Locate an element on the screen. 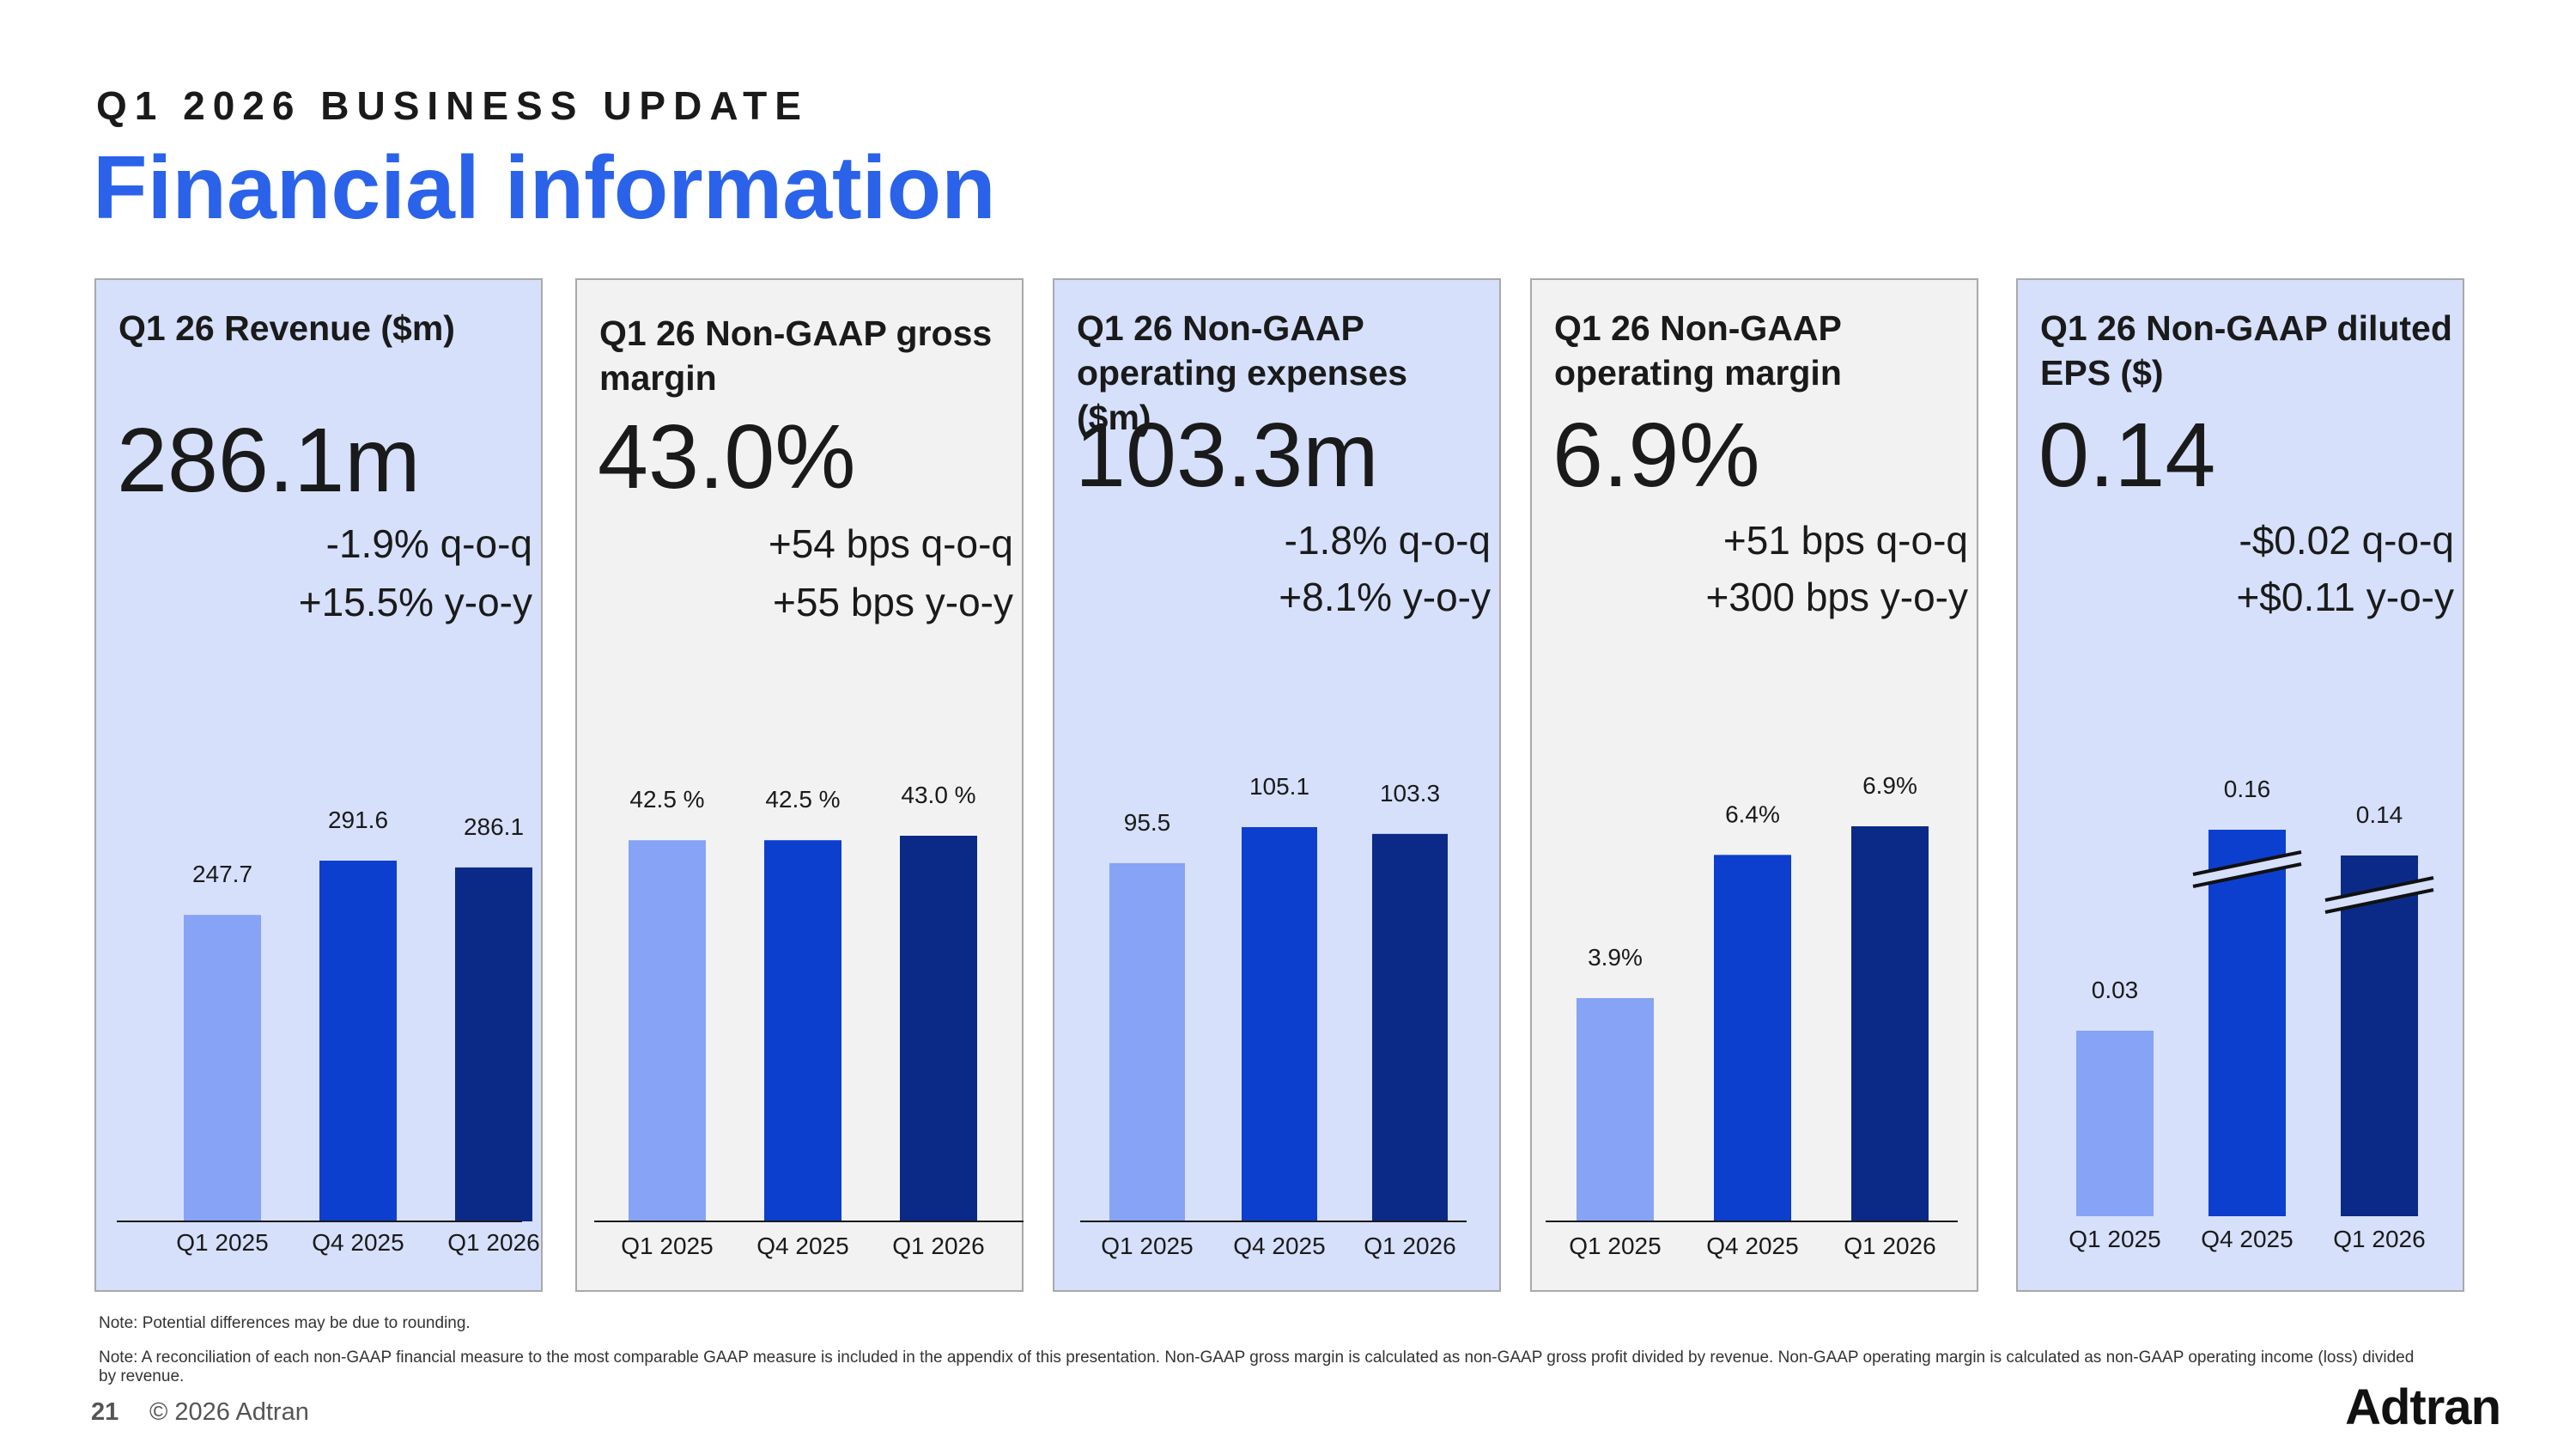 Image resolution: width=2576 pixels, height=1449 pixels. data-label: 0.16 is located at coordinates (2247, 789).